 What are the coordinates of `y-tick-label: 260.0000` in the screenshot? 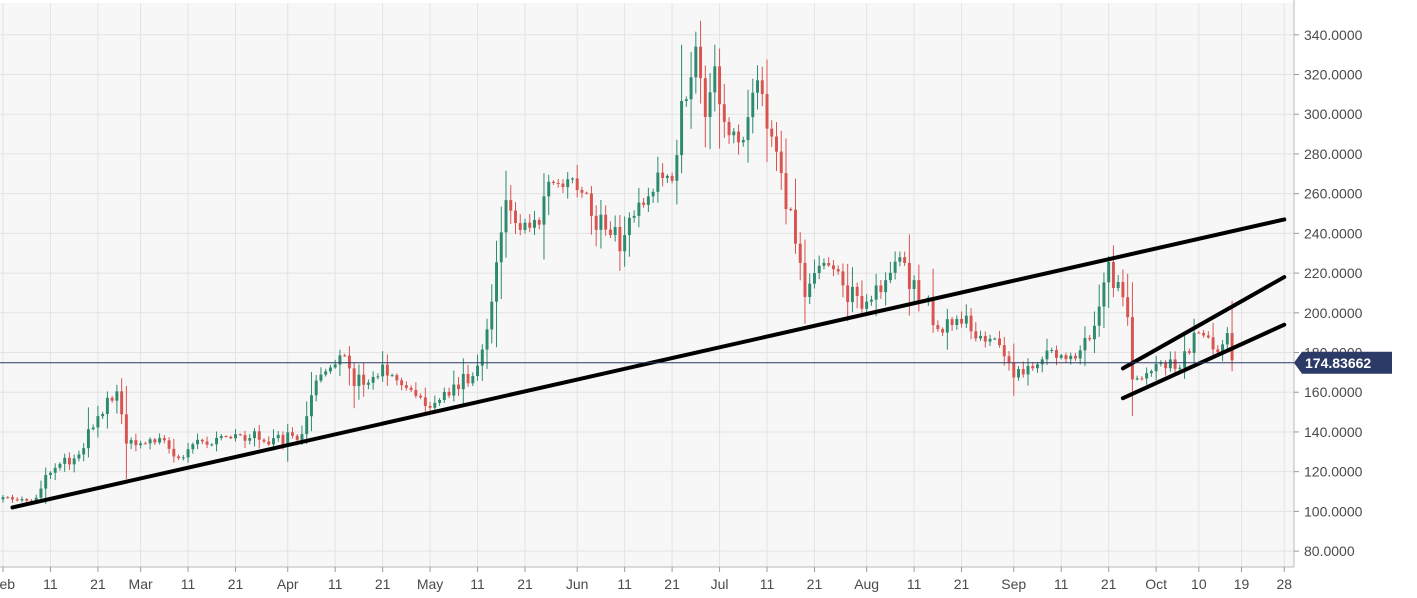 It's located at (1333, 194).